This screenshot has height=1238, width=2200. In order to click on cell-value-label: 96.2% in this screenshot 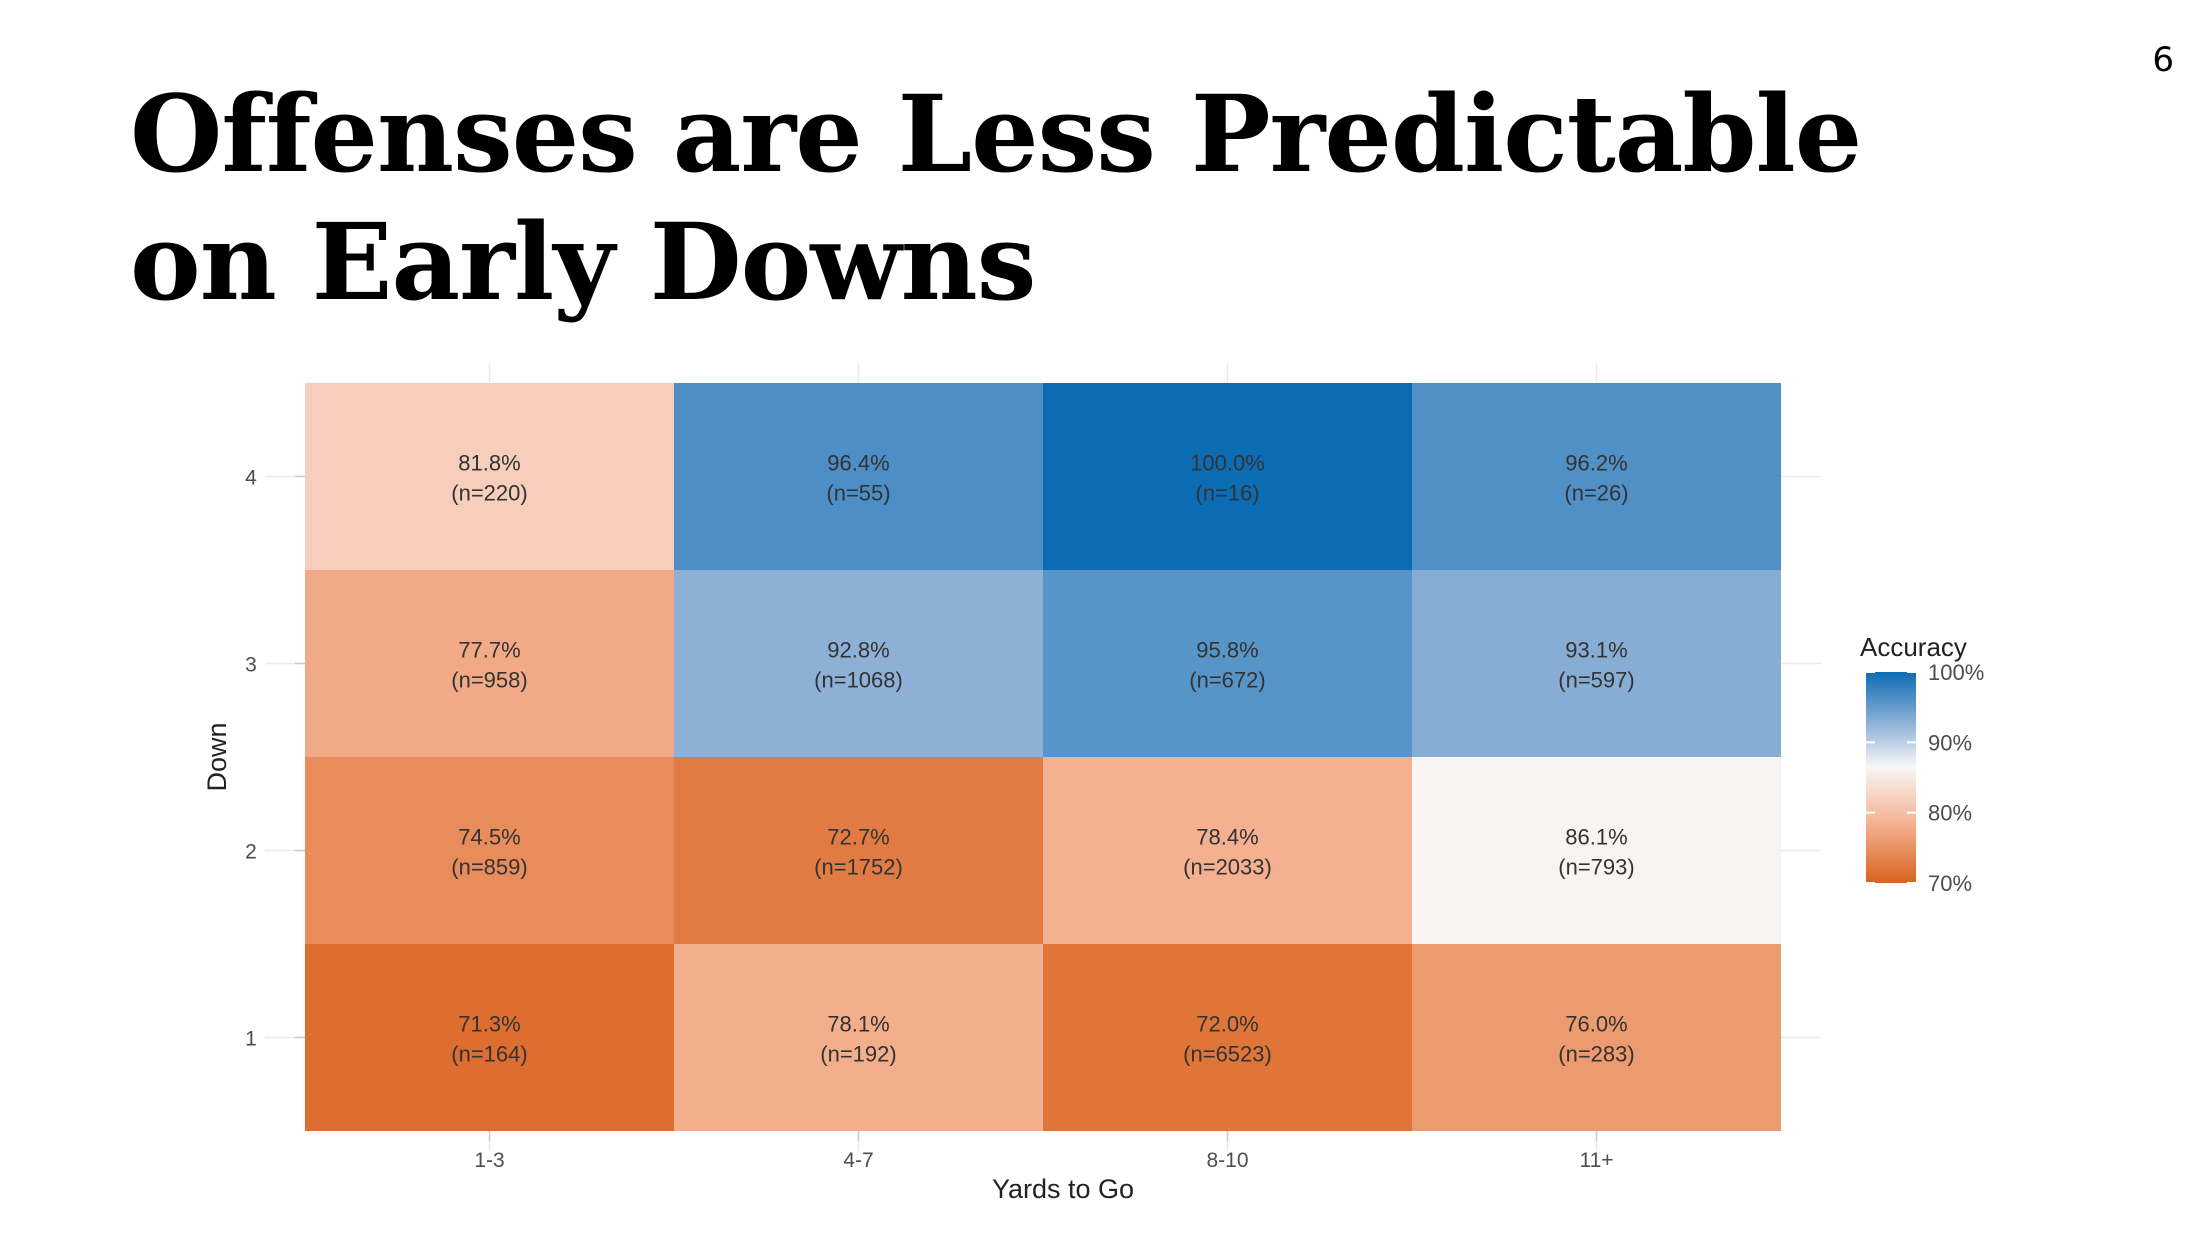, I will do `click(1596, 463)`.